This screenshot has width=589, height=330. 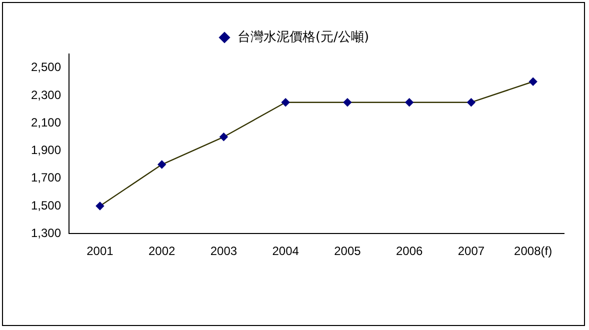 I want to click on y-tick-label: 2,300, so click(x=46, y=95).